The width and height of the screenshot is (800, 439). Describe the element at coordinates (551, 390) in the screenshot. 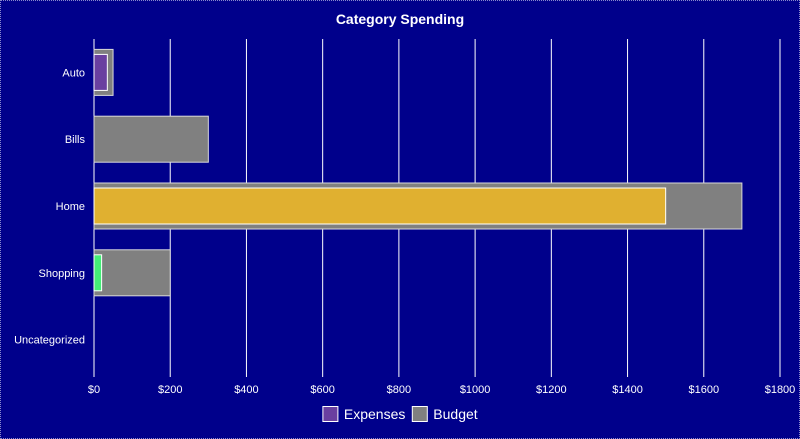

I see `x-tick-label: $1200` at that location.